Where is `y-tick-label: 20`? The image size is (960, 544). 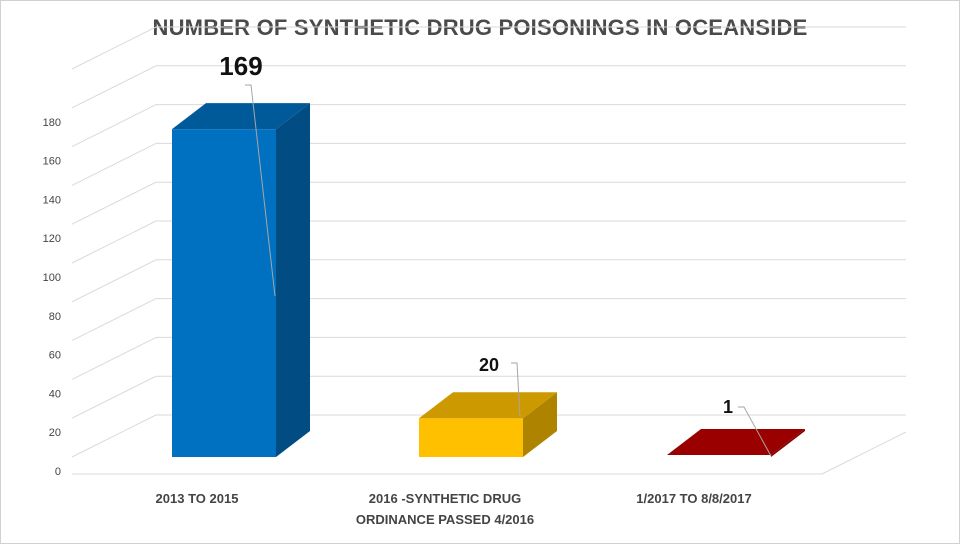 y-tick-label: 20 is located at coordinates (55, 433).